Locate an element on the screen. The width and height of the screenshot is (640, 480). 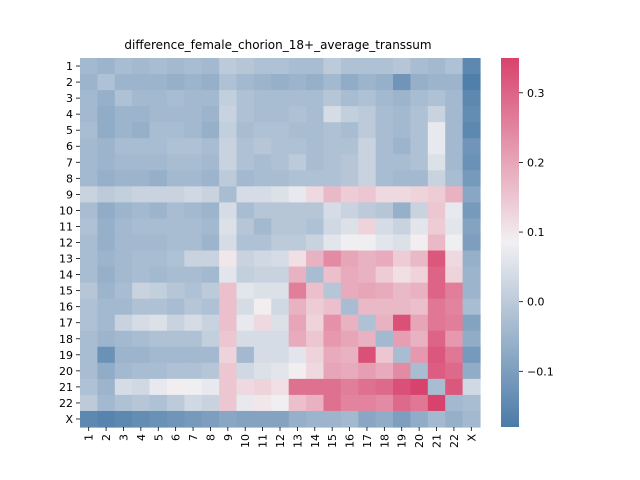
x-tick-label: 21 is located at coordinates (437, 441).